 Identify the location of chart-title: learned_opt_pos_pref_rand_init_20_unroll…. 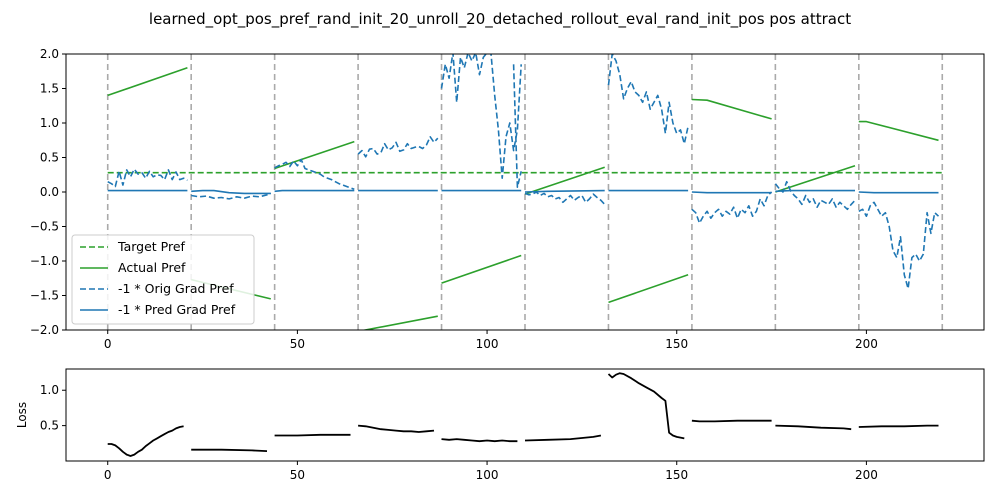
(500, 19).